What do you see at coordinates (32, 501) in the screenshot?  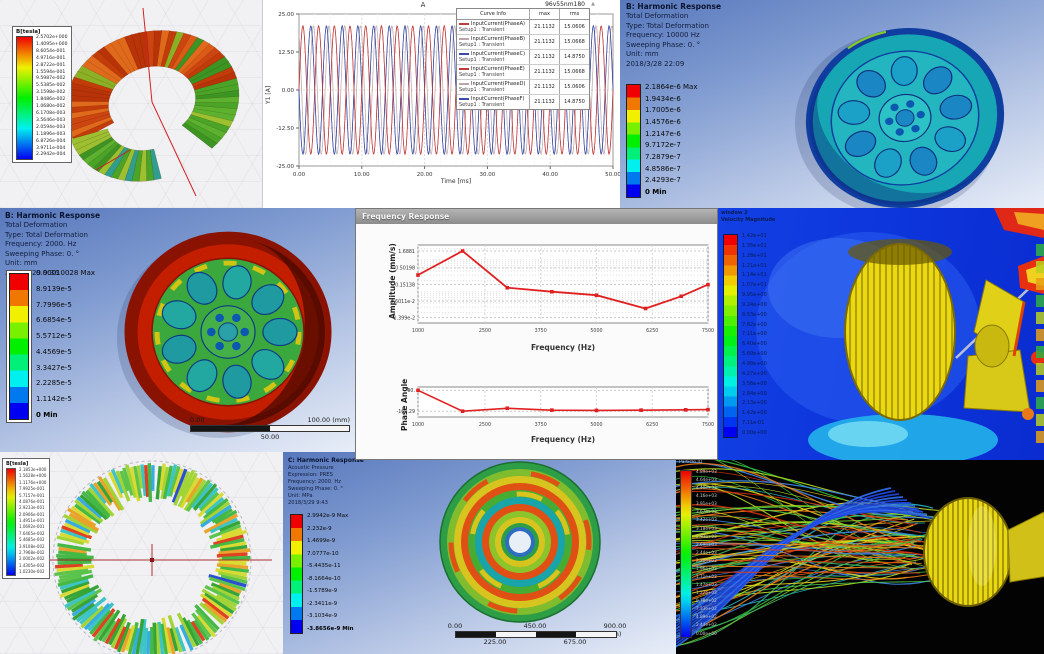 I see `legend-value: 4.0876e-001` at bounding box center [32, 501].